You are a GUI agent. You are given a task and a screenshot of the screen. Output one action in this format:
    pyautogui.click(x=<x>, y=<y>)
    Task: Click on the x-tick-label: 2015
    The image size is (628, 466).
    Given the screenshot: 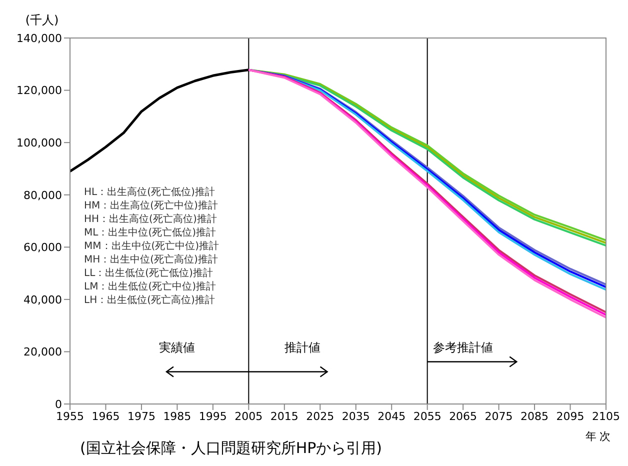 What is the action you would take?
    pyautogui.click(x=284, y=416)
    